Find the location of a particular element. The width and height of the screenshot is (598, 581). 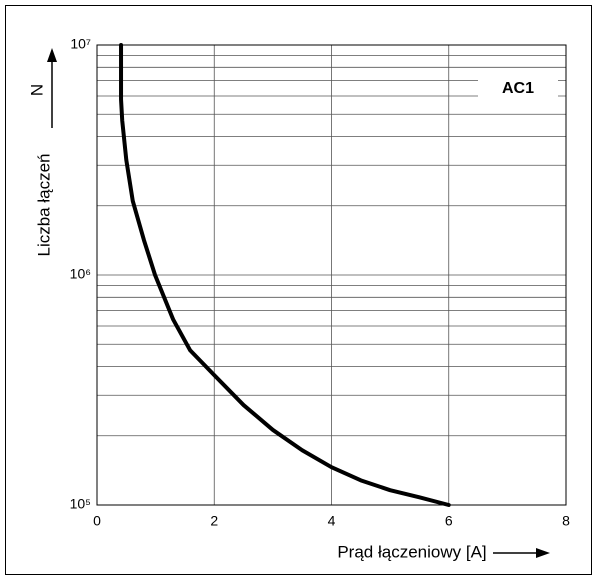

annotation: AC1 is located at coordinates (518, 88).